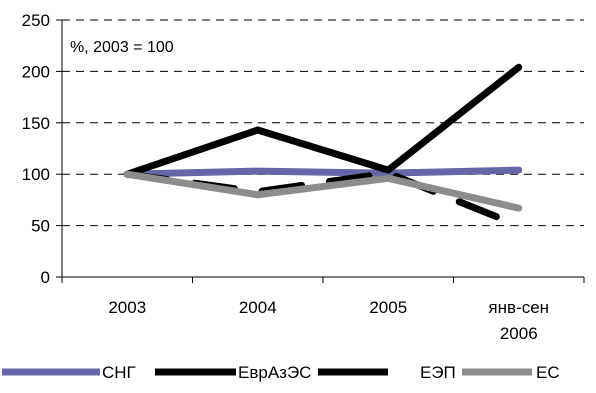  I want to click on x-tick-label-0: 2003, so click(127, 307).